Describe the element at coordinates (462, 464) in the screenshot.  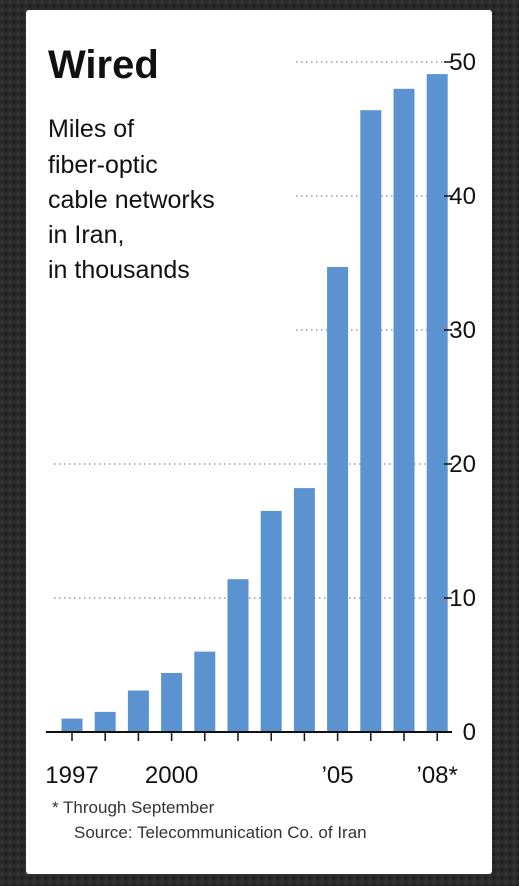
I see `y-tick-label-20: 20` at that location.